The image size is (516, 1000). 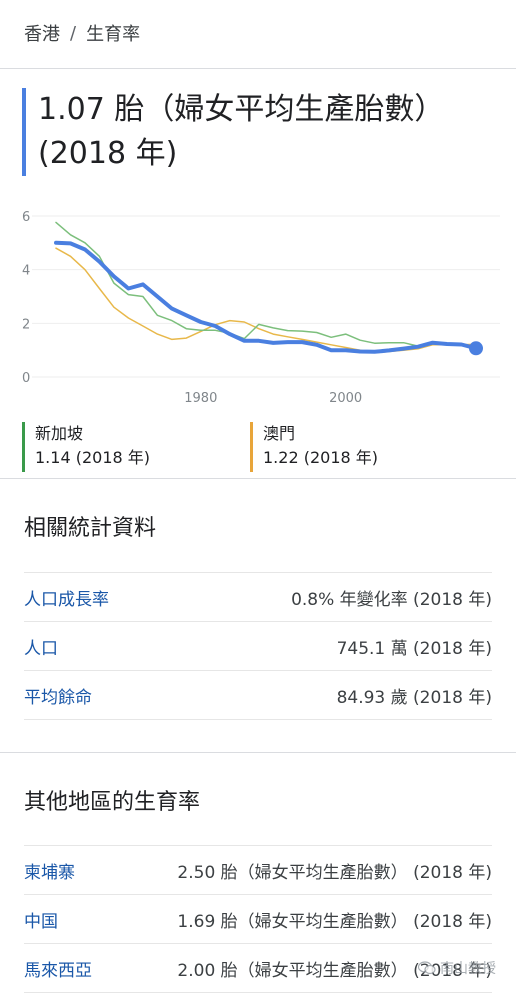 I want to click on series-line-macau, so click(x=266, y=300).